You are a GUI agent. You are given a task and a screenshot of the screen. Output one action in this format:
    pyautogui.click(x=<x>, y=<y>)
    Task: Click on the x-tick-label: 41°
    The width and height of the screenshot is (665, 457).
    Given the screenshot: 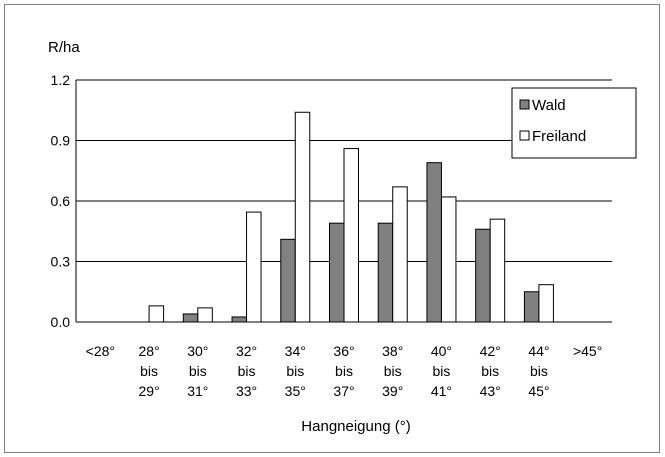 What is the action you would take?
    pyautogui.click(x=441, y=391)
    